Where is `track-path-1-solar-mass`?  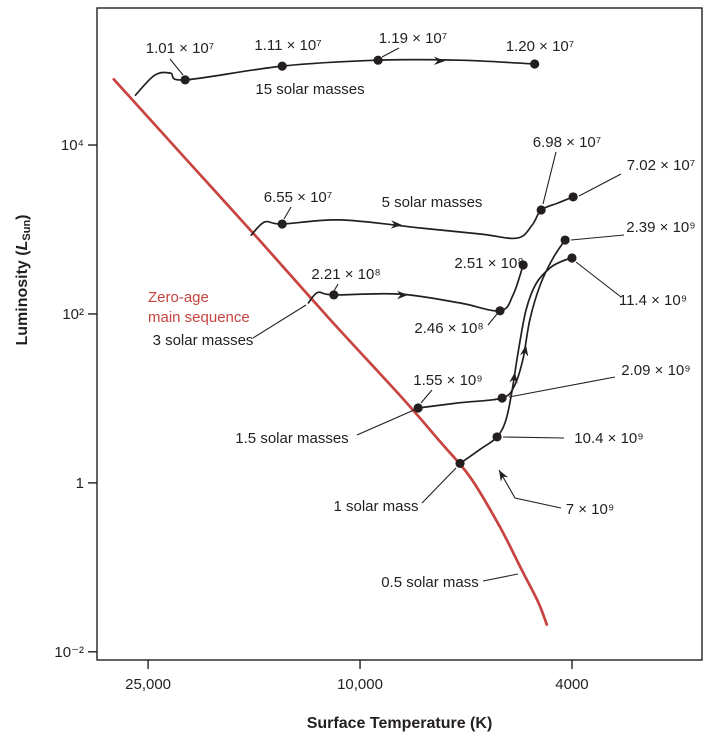
track-path-1-solar-mass is located at coordinates (516, 361).